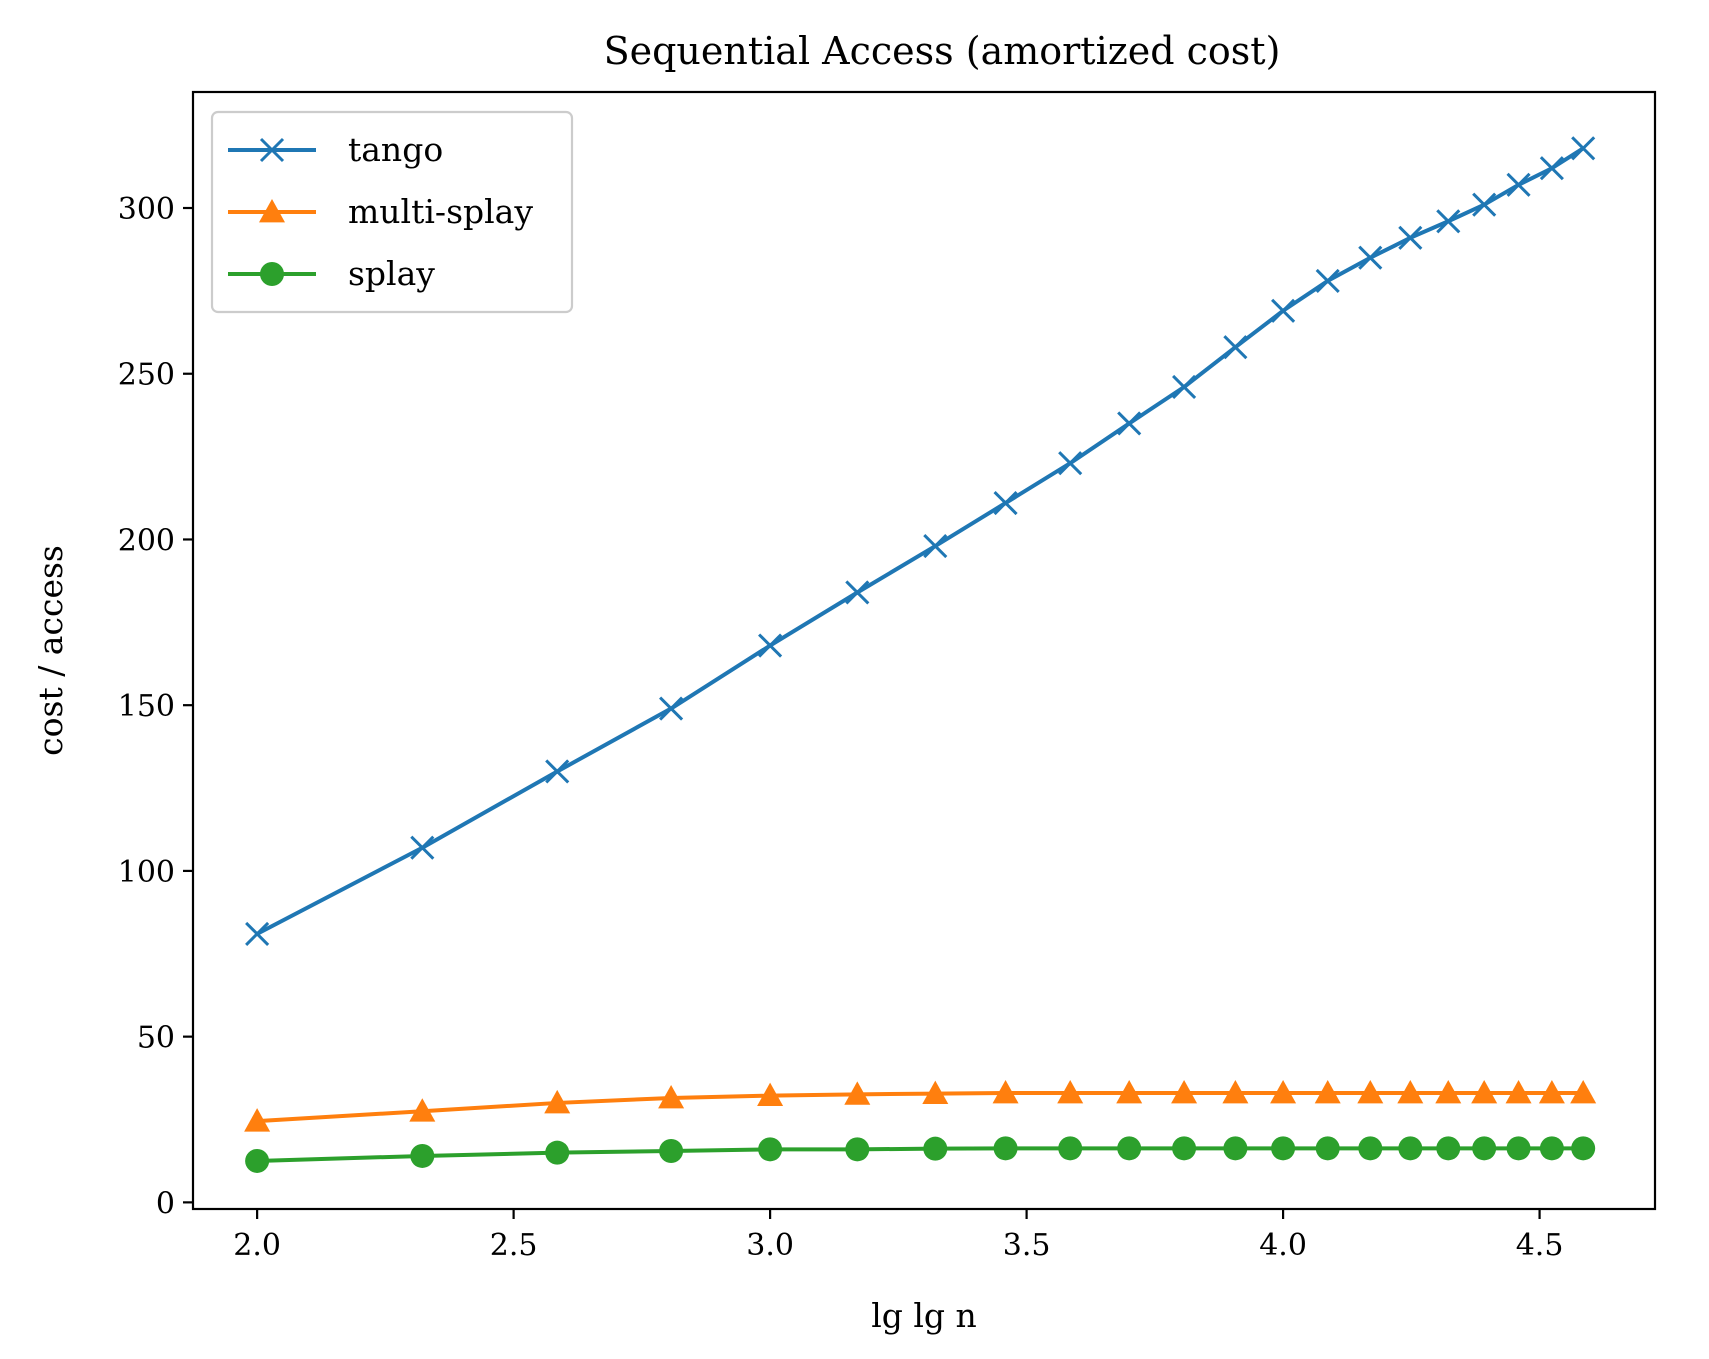  What do you see at coordinates (156, 1038) in the screenshot?
I see `y-tick-label: 50` at bounding box center [156, 1038].